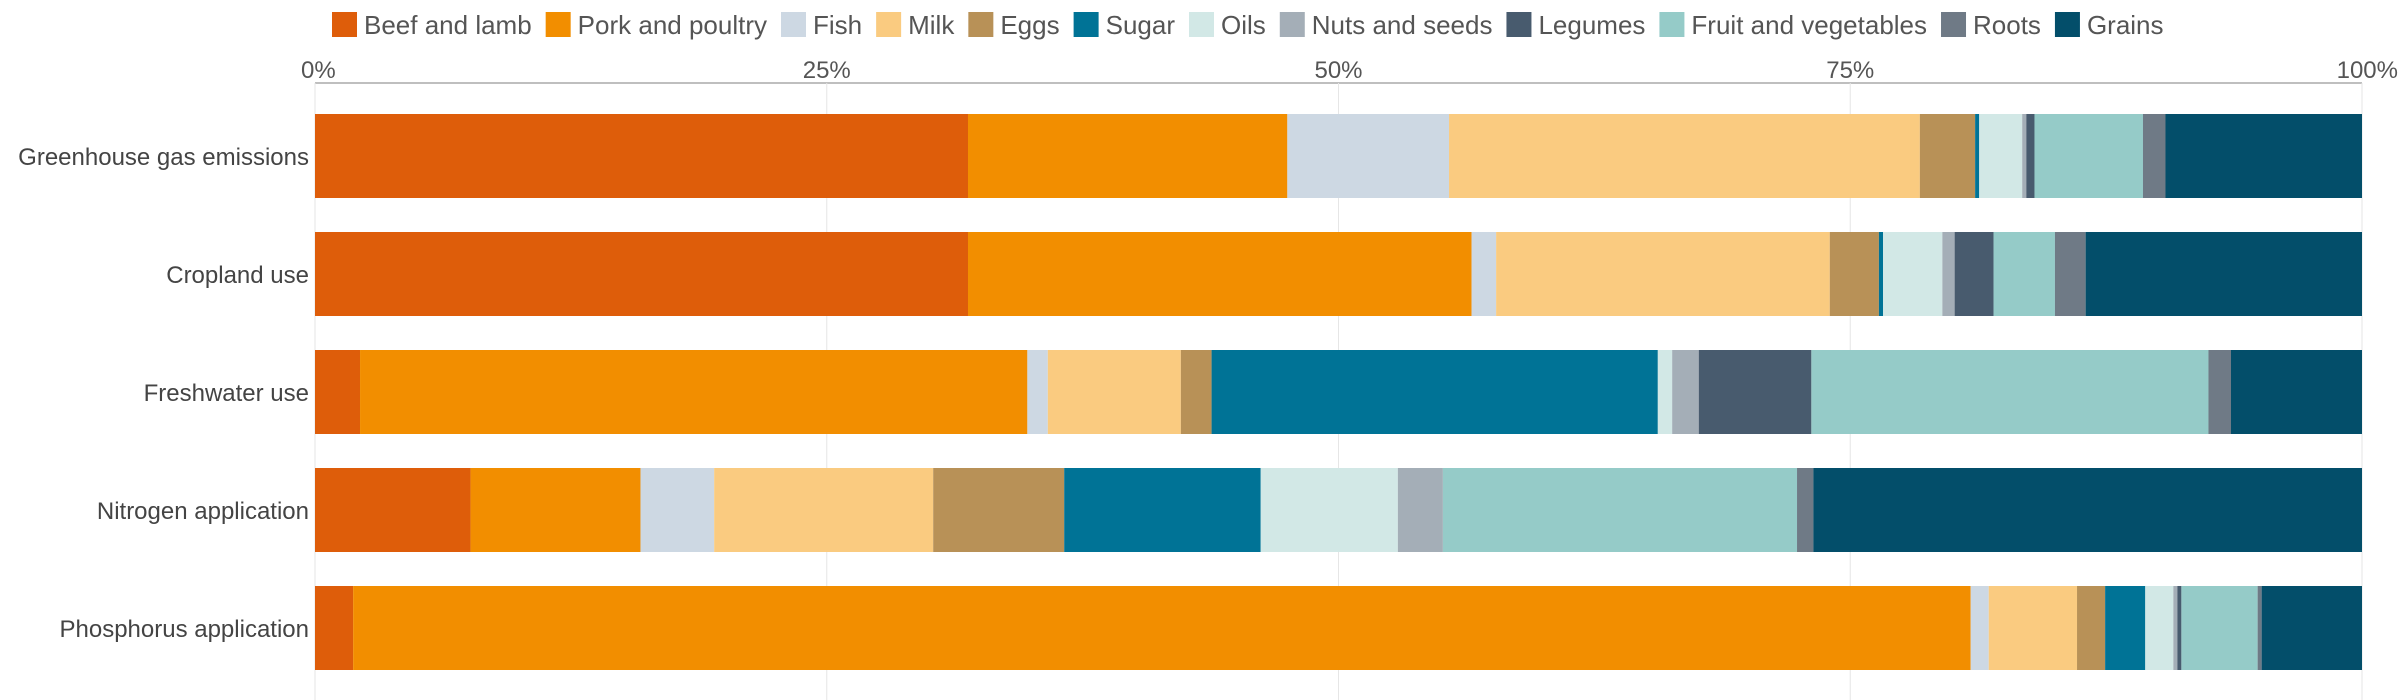 This screenshot has height=700, width=2400. Describe the element at coordinates (2367, 70) in the screenshot. I see `x-tick-label: 100%` at that location.